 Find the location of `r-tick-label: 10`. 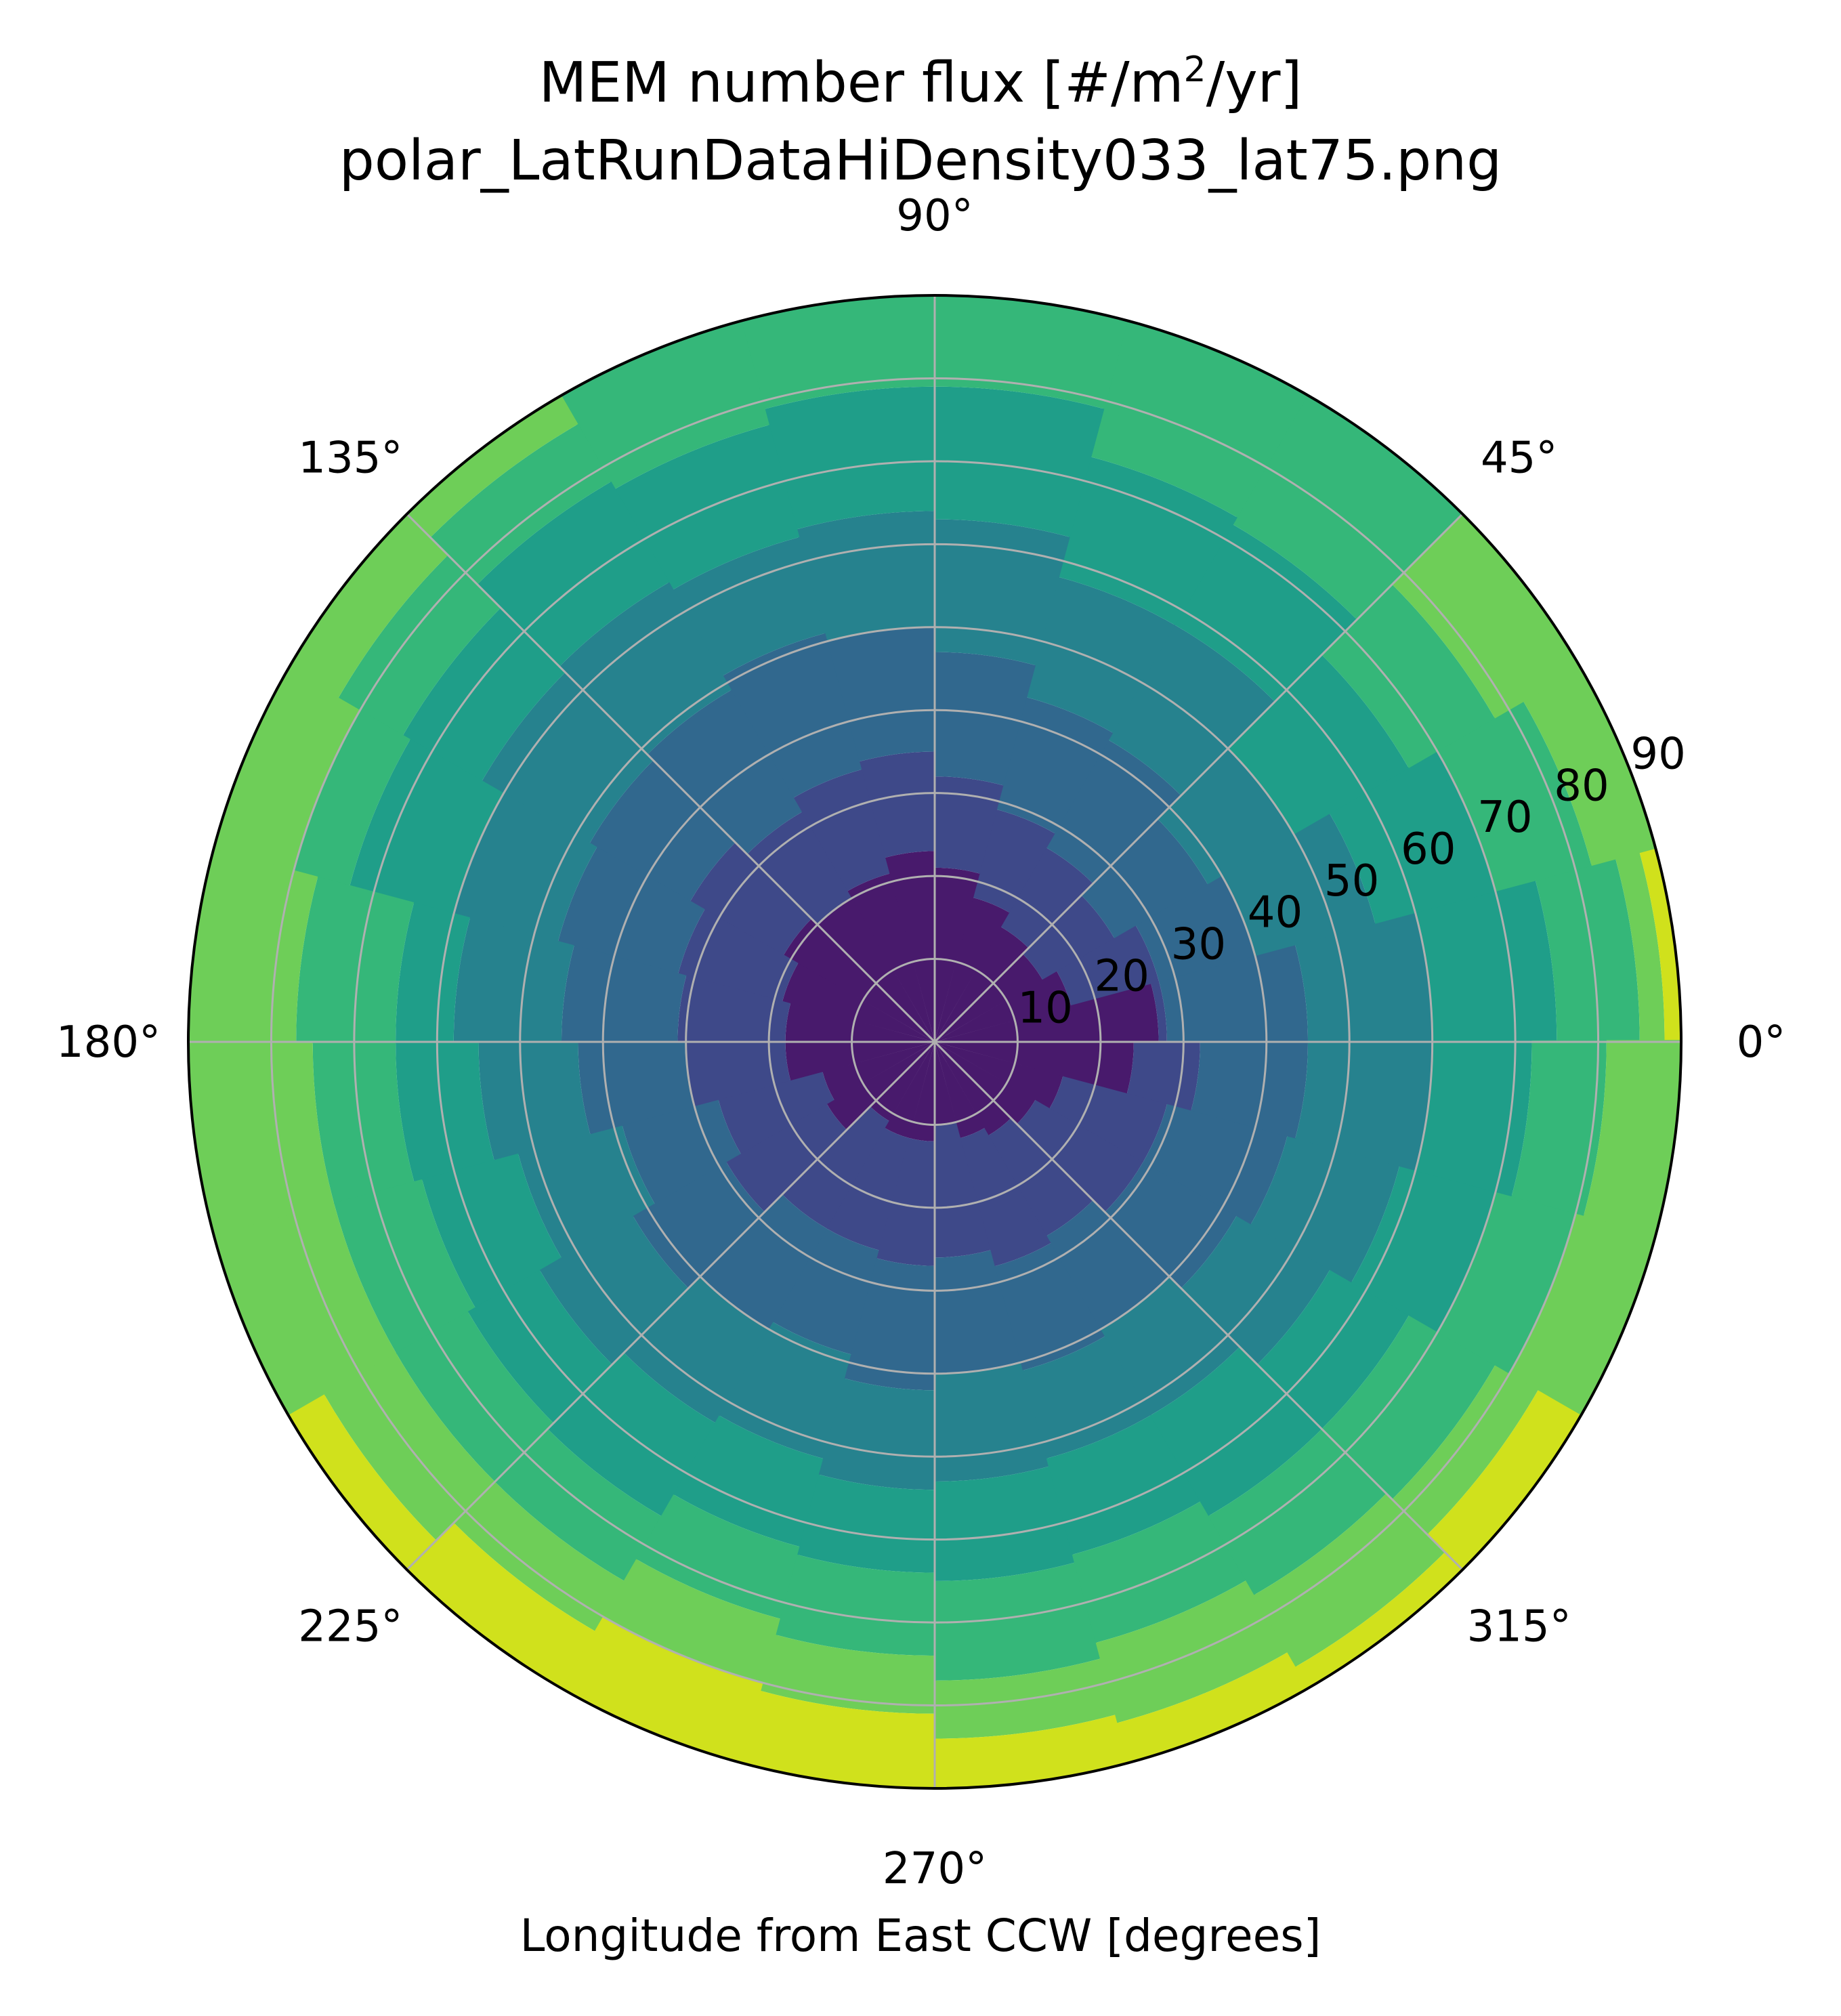

r-tick-label: 10 is located at coordinates (1044, 1008).